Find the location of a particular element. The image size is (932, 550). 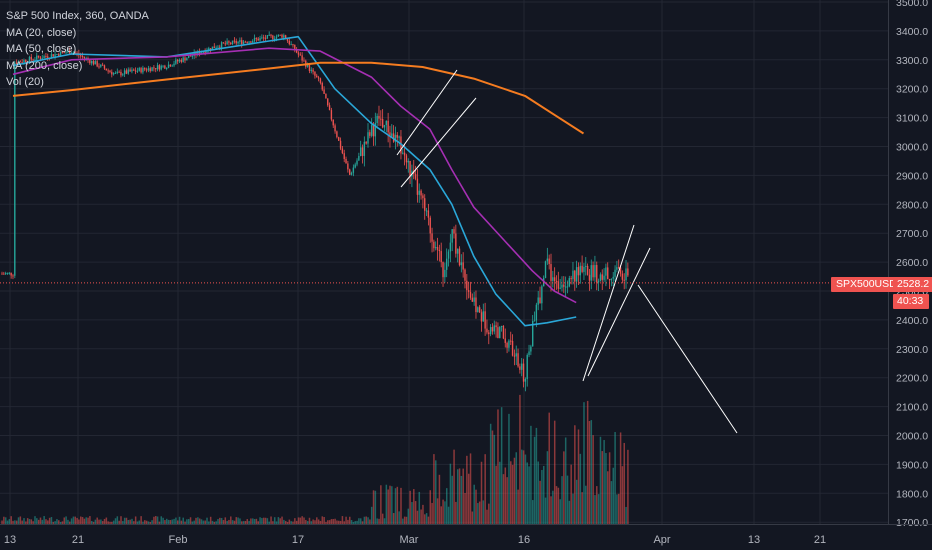

legend-ma200: MA (200, close) is located at coordinates (44, 65).